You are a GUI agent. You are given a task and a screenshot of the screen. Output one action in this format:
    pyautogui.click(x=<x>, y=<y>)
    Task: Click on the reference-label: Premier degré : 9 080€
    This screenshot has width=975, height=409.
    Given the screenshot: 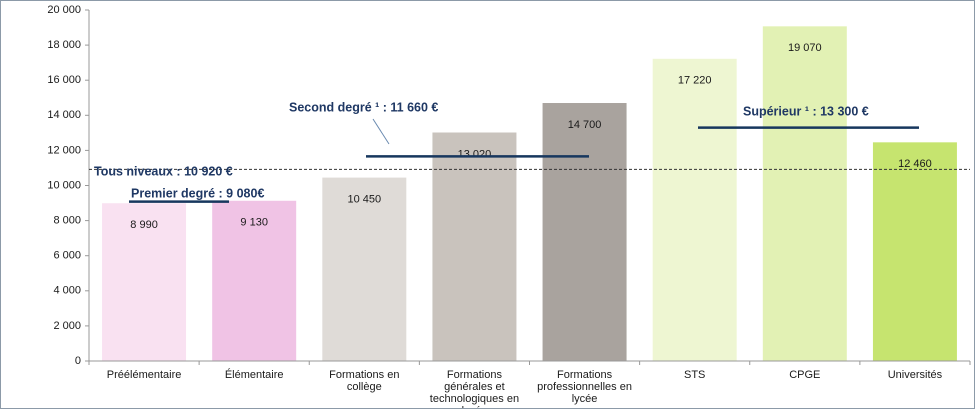 What is the action you would take?
    pyautogui.click(x=197, y=193)
    